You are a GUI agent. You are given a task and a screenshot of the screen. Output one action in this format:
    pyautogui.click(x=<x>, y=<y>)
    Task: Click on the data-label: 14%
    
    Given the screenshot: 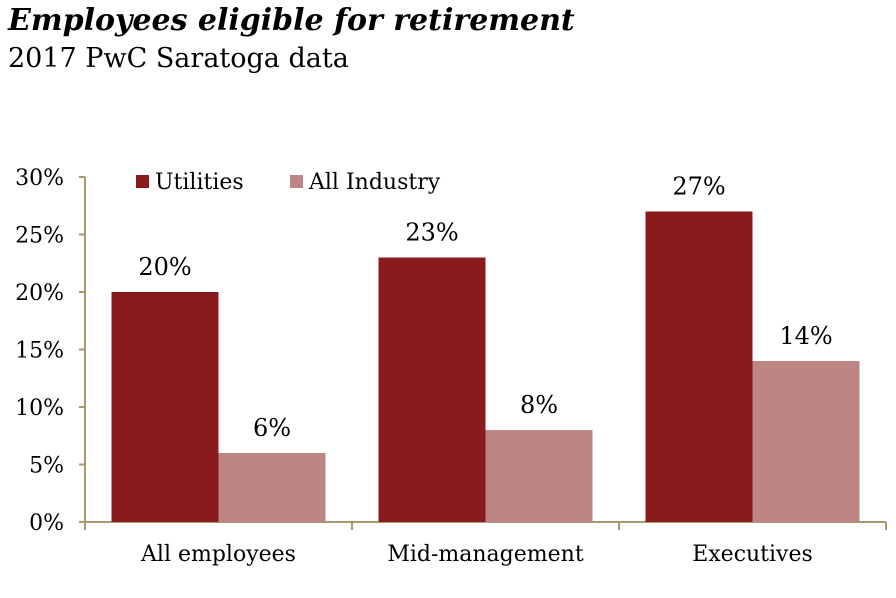 What is the action you would take?
    pyautogui.click(x=805, y=336)
    